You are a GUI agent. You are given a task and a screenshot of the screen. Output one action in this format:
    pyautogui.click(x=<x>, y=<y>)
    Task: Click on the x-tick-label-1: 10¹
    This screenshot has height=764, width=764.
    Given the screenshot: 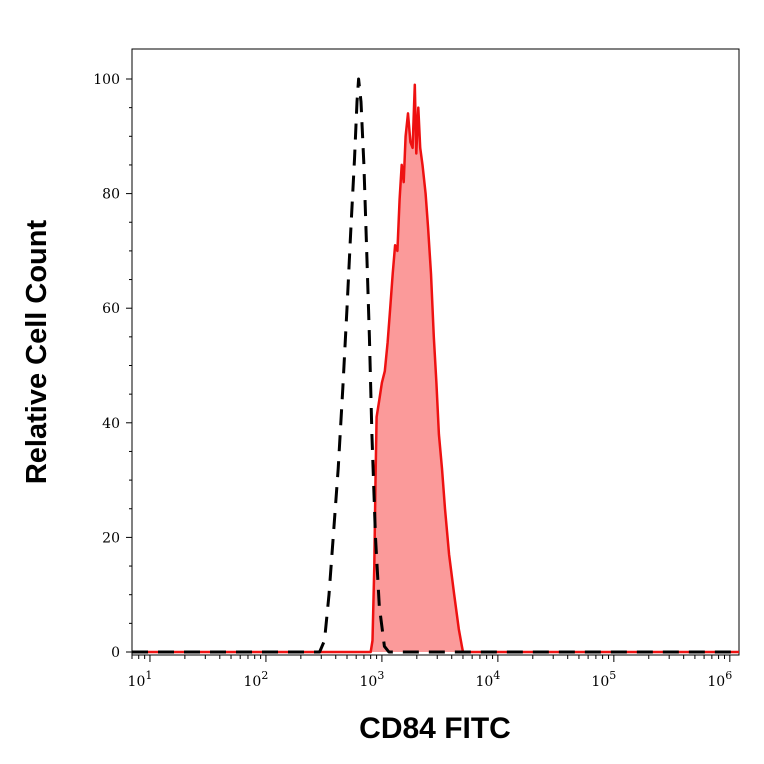 What is the action you would take?
    pyautogui.click(x=140, y=679)
    